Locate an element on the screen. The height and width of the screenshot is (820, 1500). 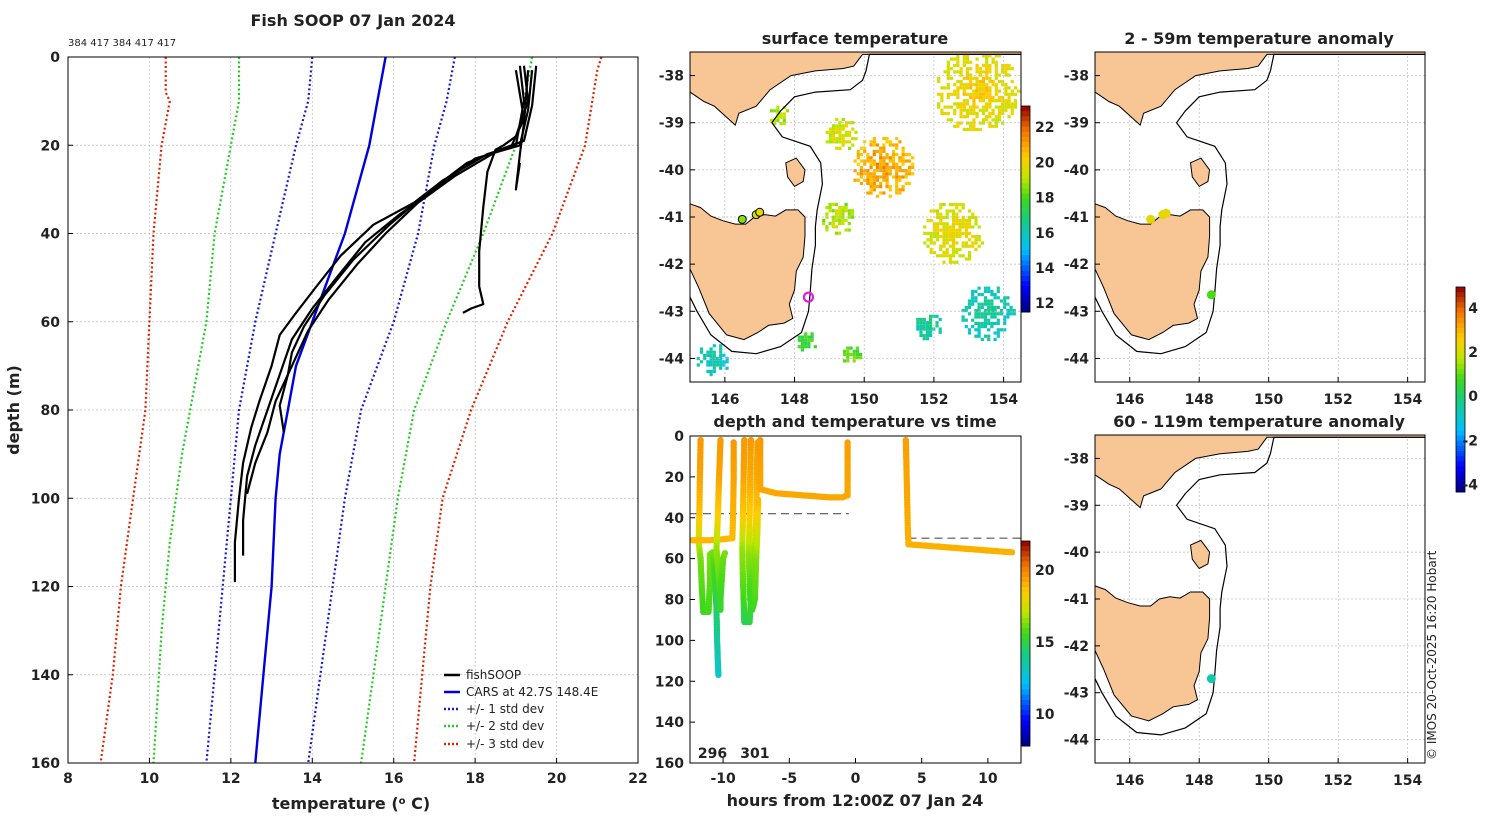
surface-colorbar-tick-label: 14 is located at coordinates (1045, 269).